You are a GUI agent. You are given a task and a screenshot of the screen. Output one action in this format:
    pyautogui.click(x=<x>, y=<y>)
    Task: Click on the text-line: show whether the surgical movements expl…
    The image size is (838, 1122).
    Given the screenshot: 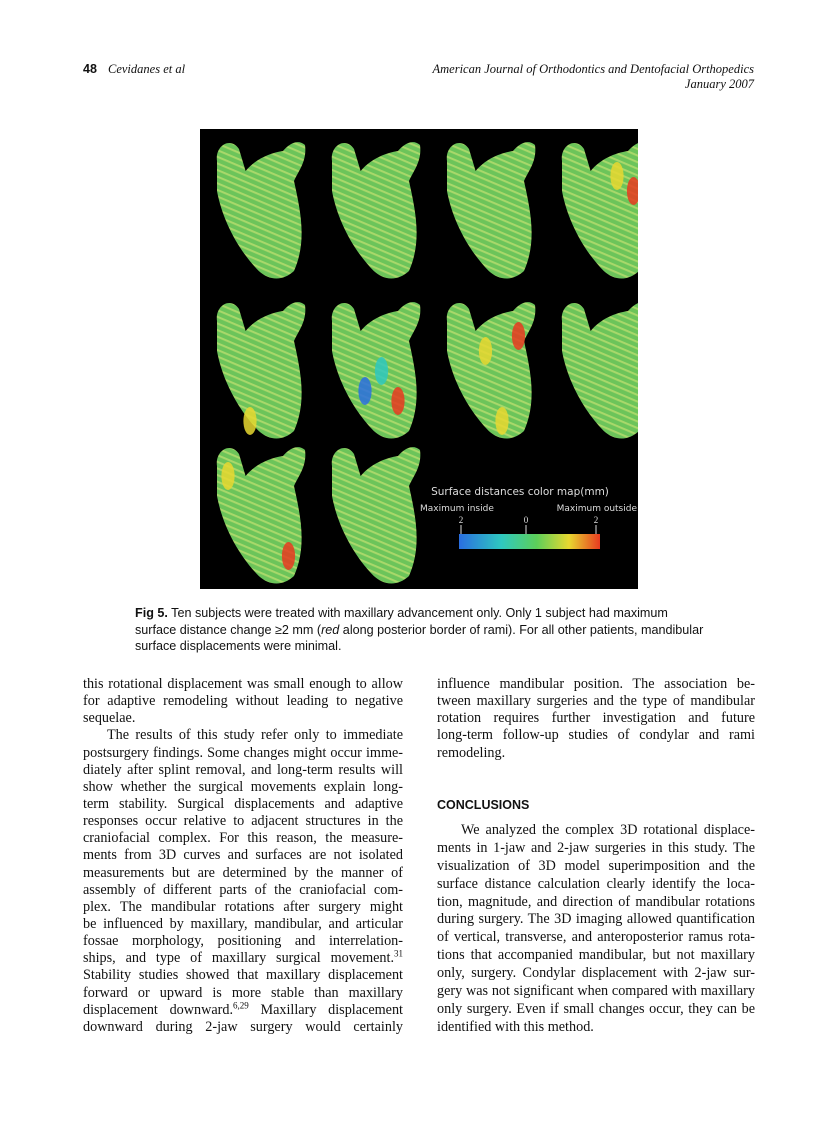 What is the action you would take?
    pyautogui.click(x=243, y=787)
    